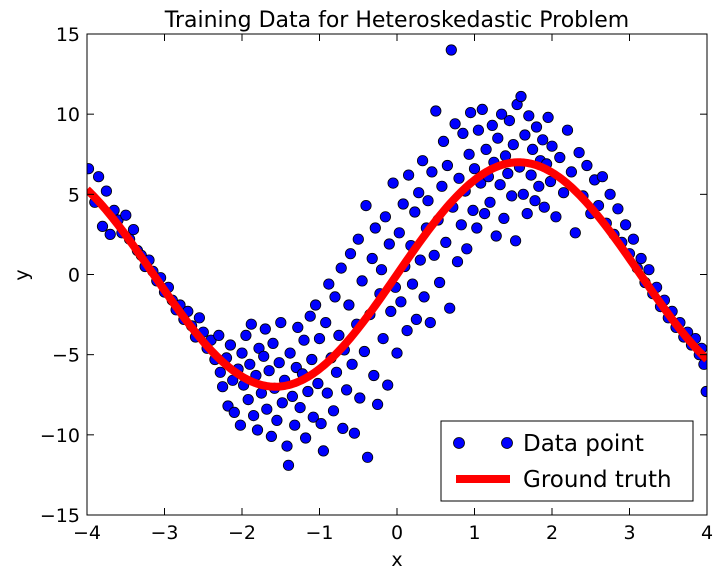  I want to click on y-tick-label: −10, so click(60, 436).